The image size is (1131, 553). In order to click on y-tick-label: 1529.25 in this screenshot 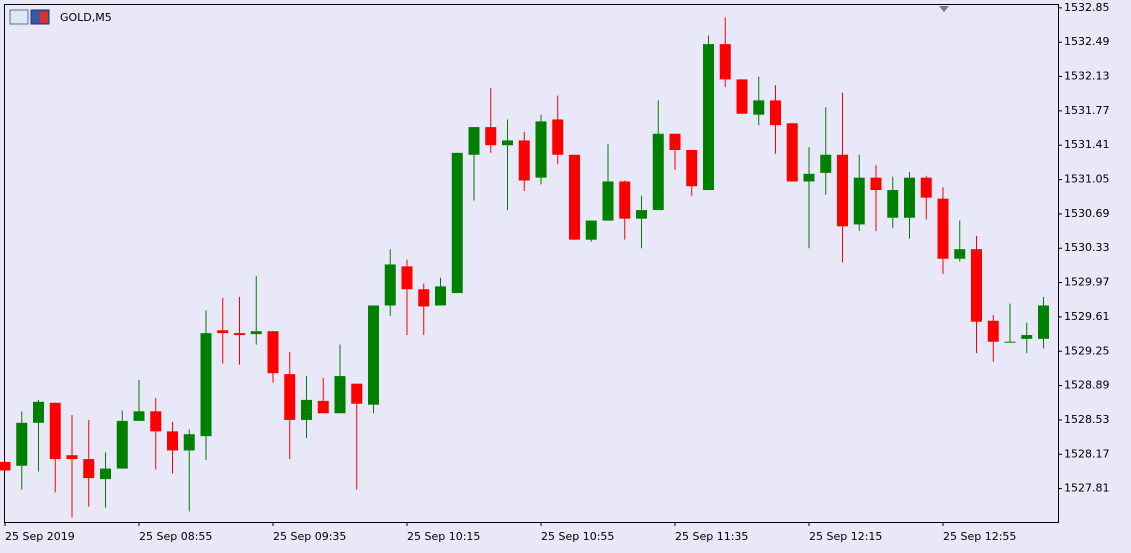, I will do `click(1087, 350)`.